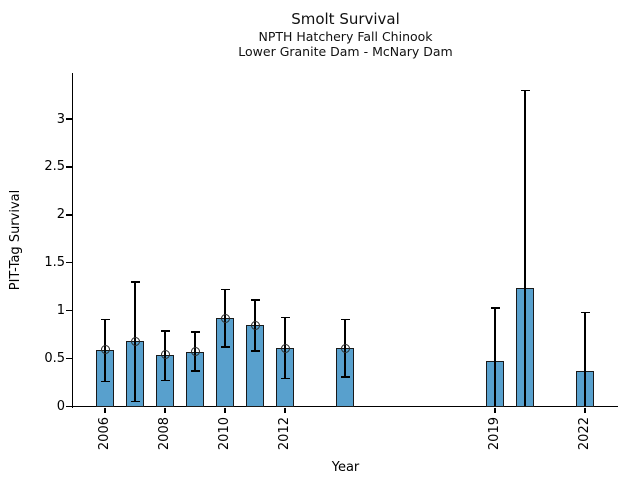 The image size is (640, 480). What do you see at coordinates (72, 240) in the screenshot?
I see `y-axis-spine` at bounding box center [72, 240].